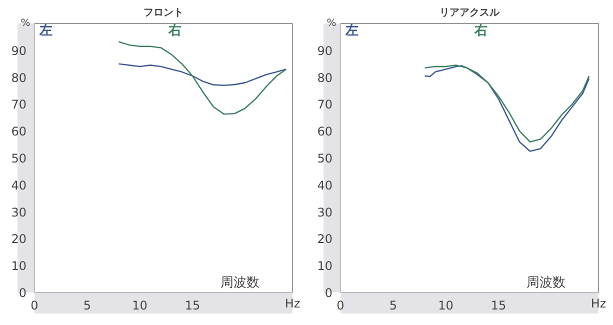 This screenshot has height=325, width=613. I want to click on text: 右, so click(481, 31).